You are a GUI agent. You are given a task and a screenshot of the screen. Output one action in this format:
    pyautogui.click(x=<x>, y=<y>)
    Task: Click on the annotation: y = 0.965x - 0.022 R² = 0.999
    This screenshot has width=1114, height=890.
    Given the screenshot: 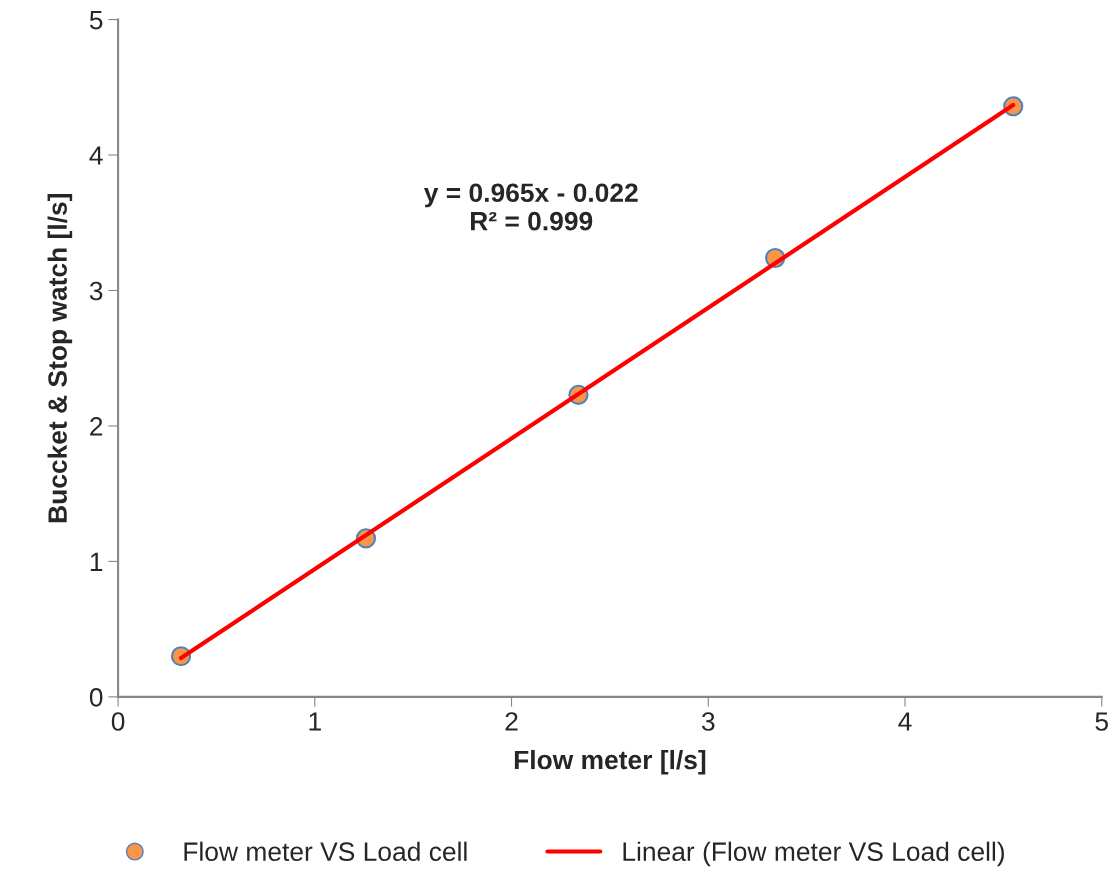 What is the action you would take?
    pyautogui.click(x=530, y=207)
    